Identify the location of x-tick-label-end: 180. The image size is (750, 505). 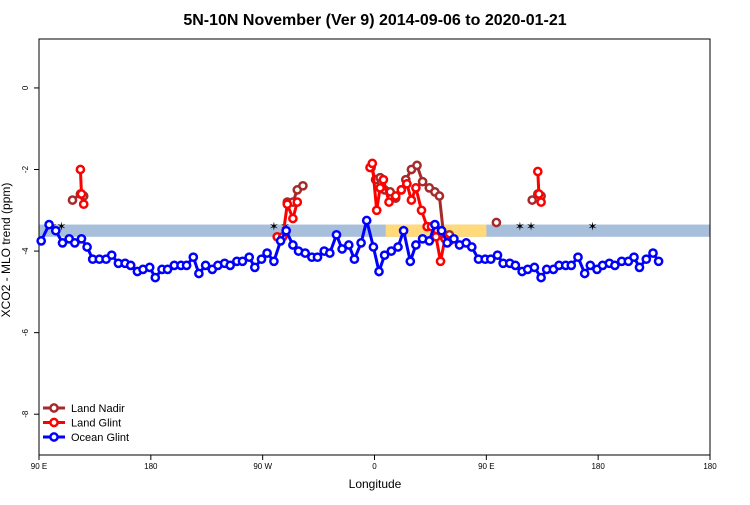
(710, 466).